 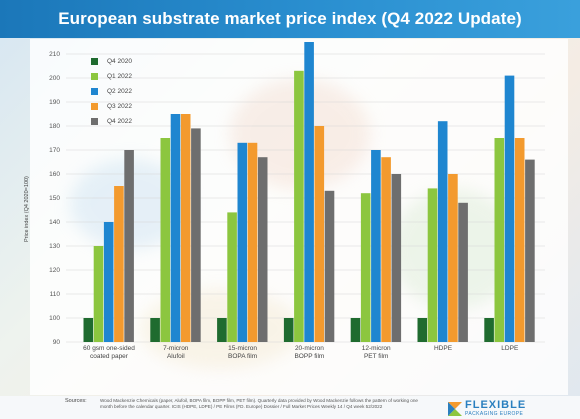 I want to click on legend-label: Q4 2020, so click(x=119, y=61).